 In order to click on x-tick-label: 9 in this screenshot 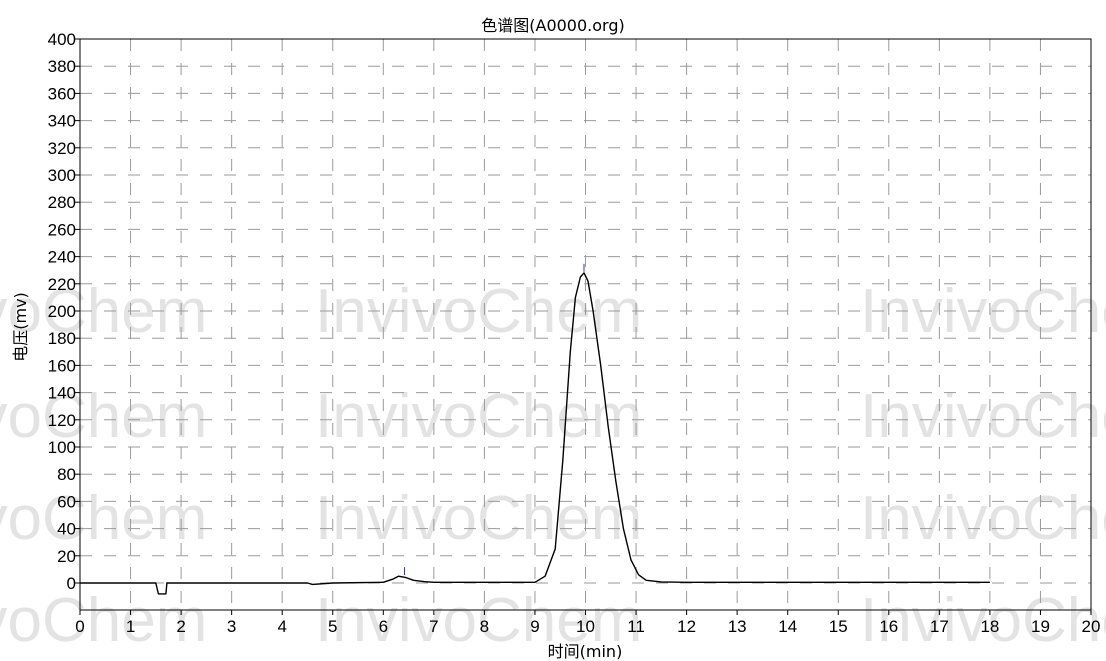, I will do `click(534, 626)`.